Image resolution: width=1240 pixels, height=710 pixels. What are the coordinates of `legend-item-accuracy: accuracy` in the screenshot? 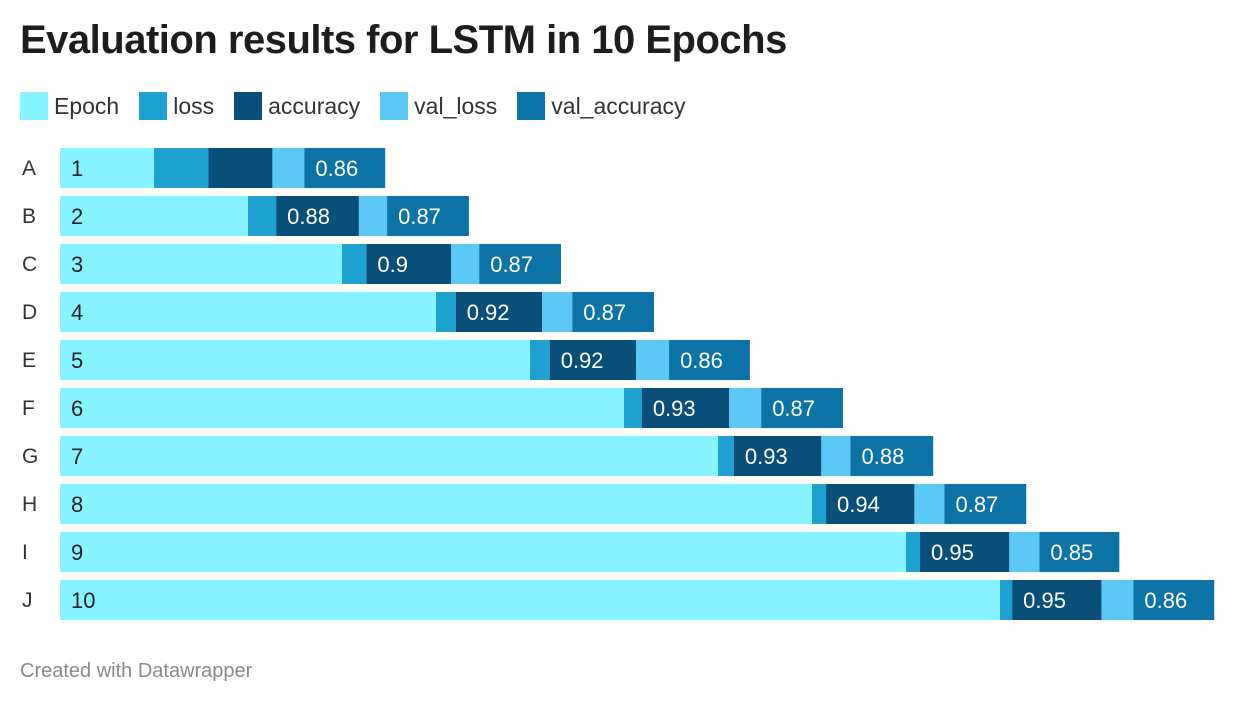 It's located at (297, 106).